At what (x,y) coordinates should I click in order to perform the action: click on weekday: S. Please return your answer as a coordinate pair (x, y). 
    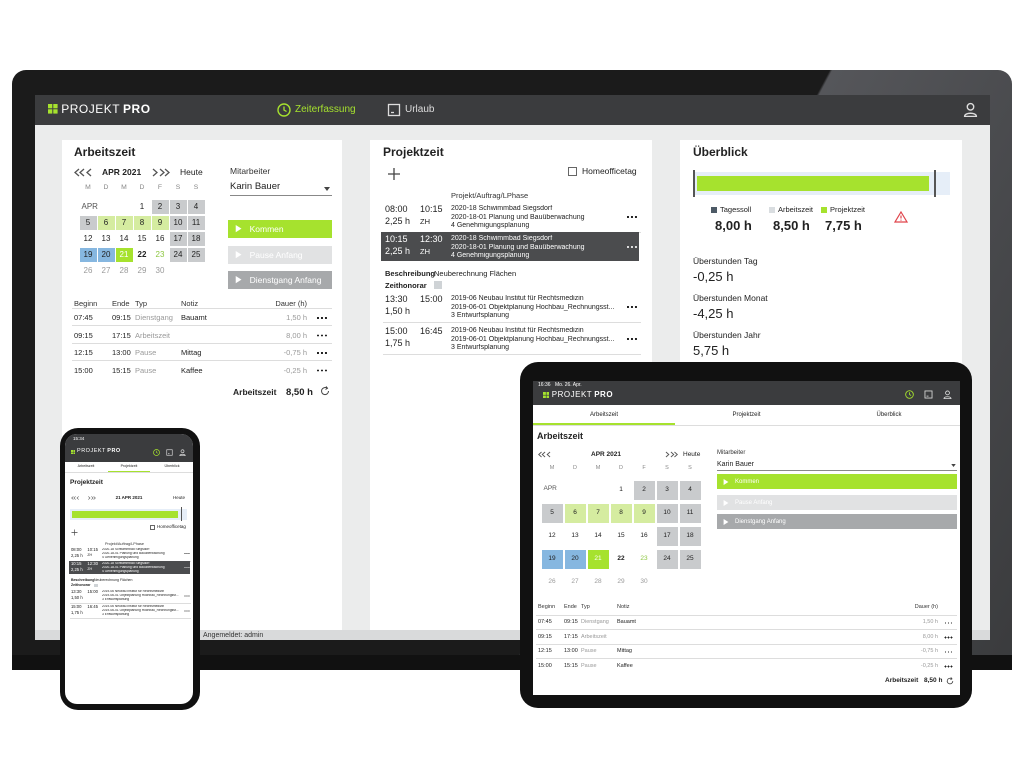
    Looking at the image, I should click on (196, 187).